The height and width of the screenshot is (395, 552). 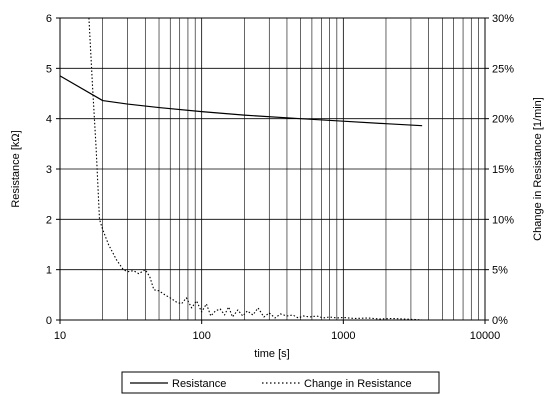 I want to click on y-left-tick-label: 0, so click(x=49, y=321).